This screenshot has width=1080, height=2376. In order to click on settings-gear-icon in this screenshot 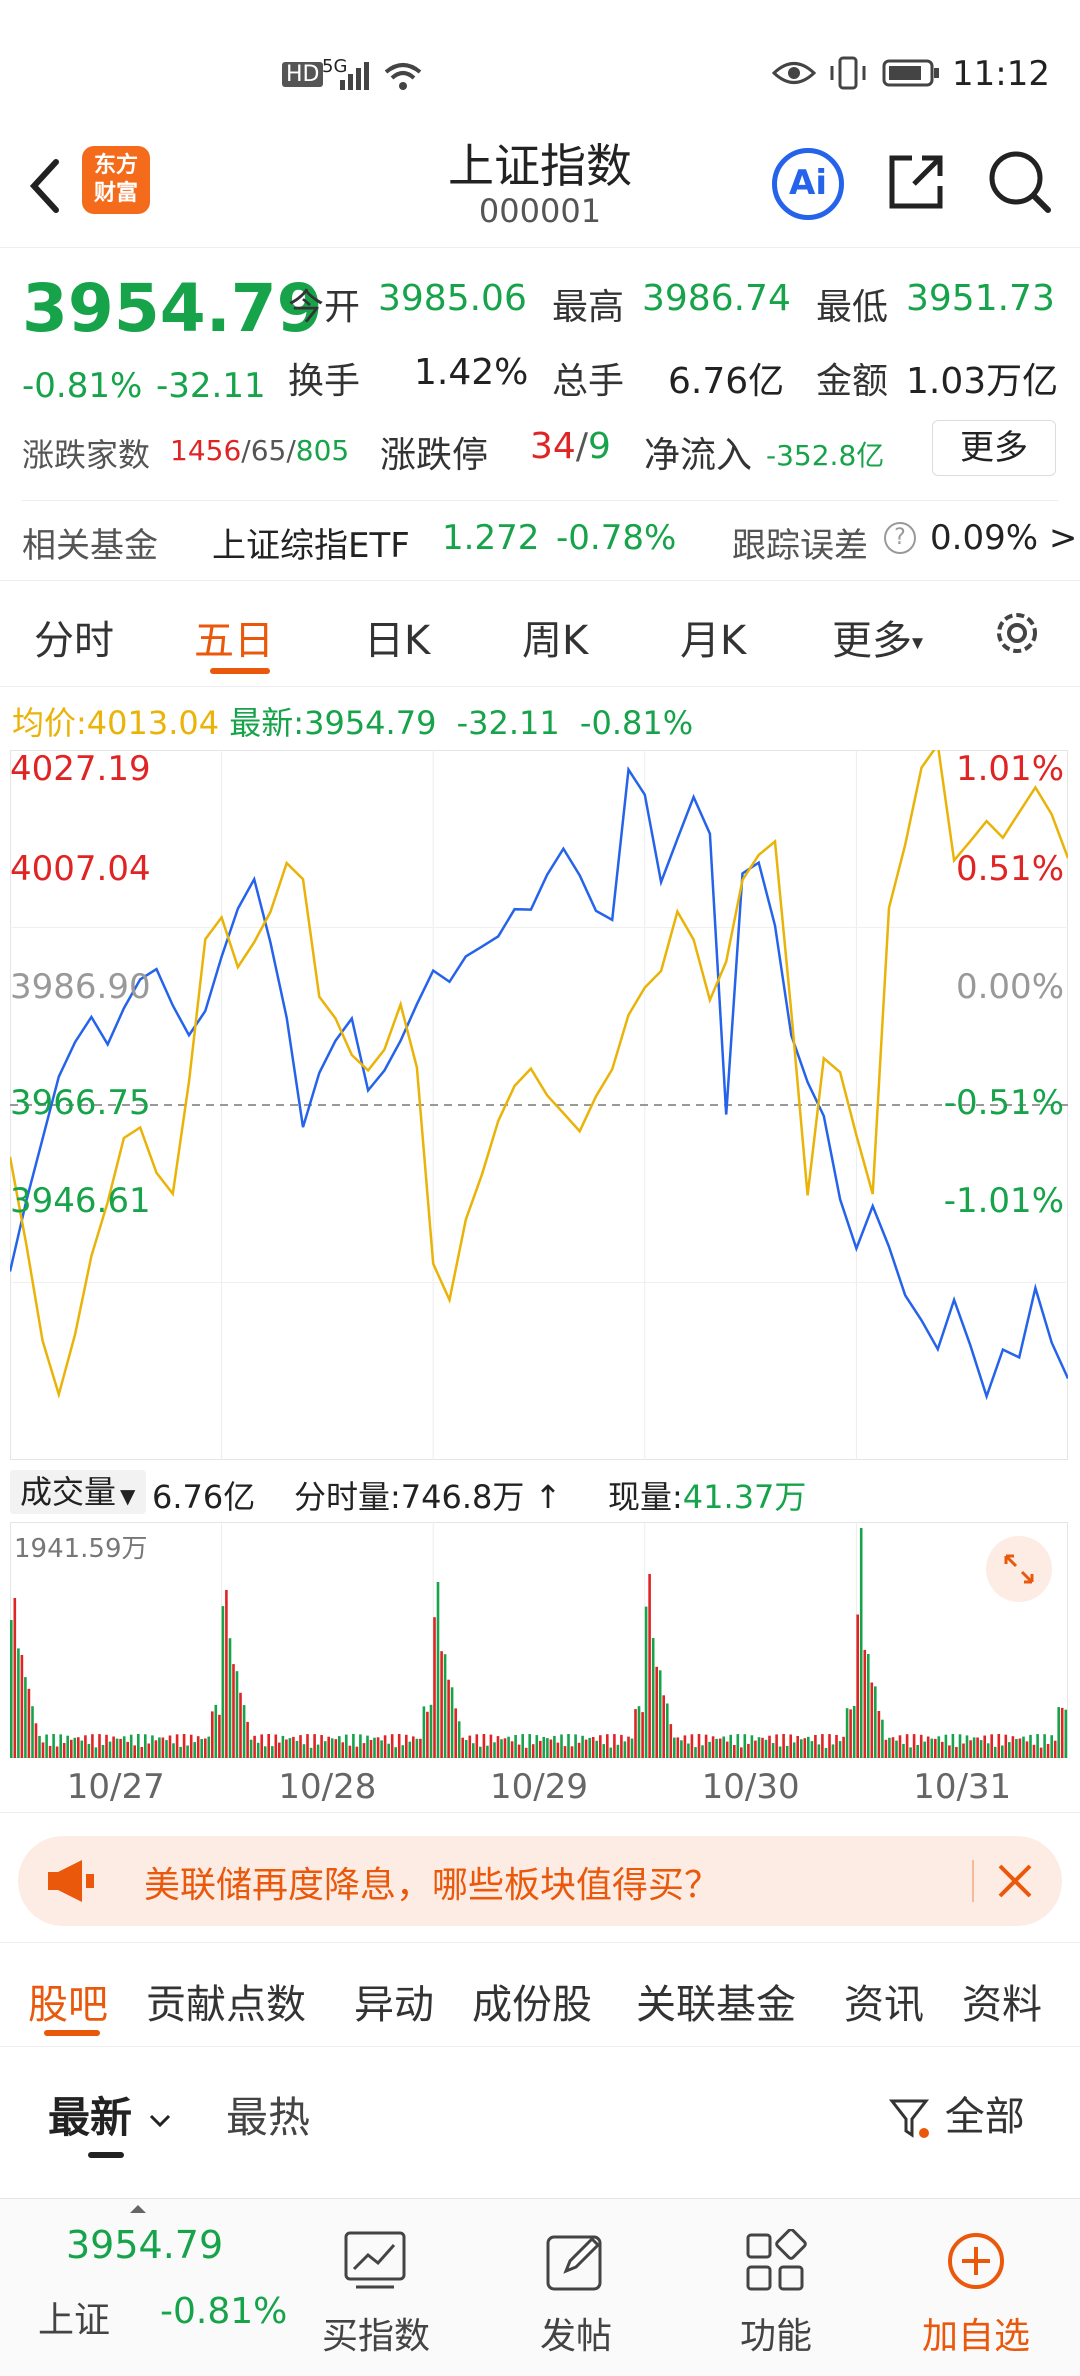, I will do `click(1017, 633)`.